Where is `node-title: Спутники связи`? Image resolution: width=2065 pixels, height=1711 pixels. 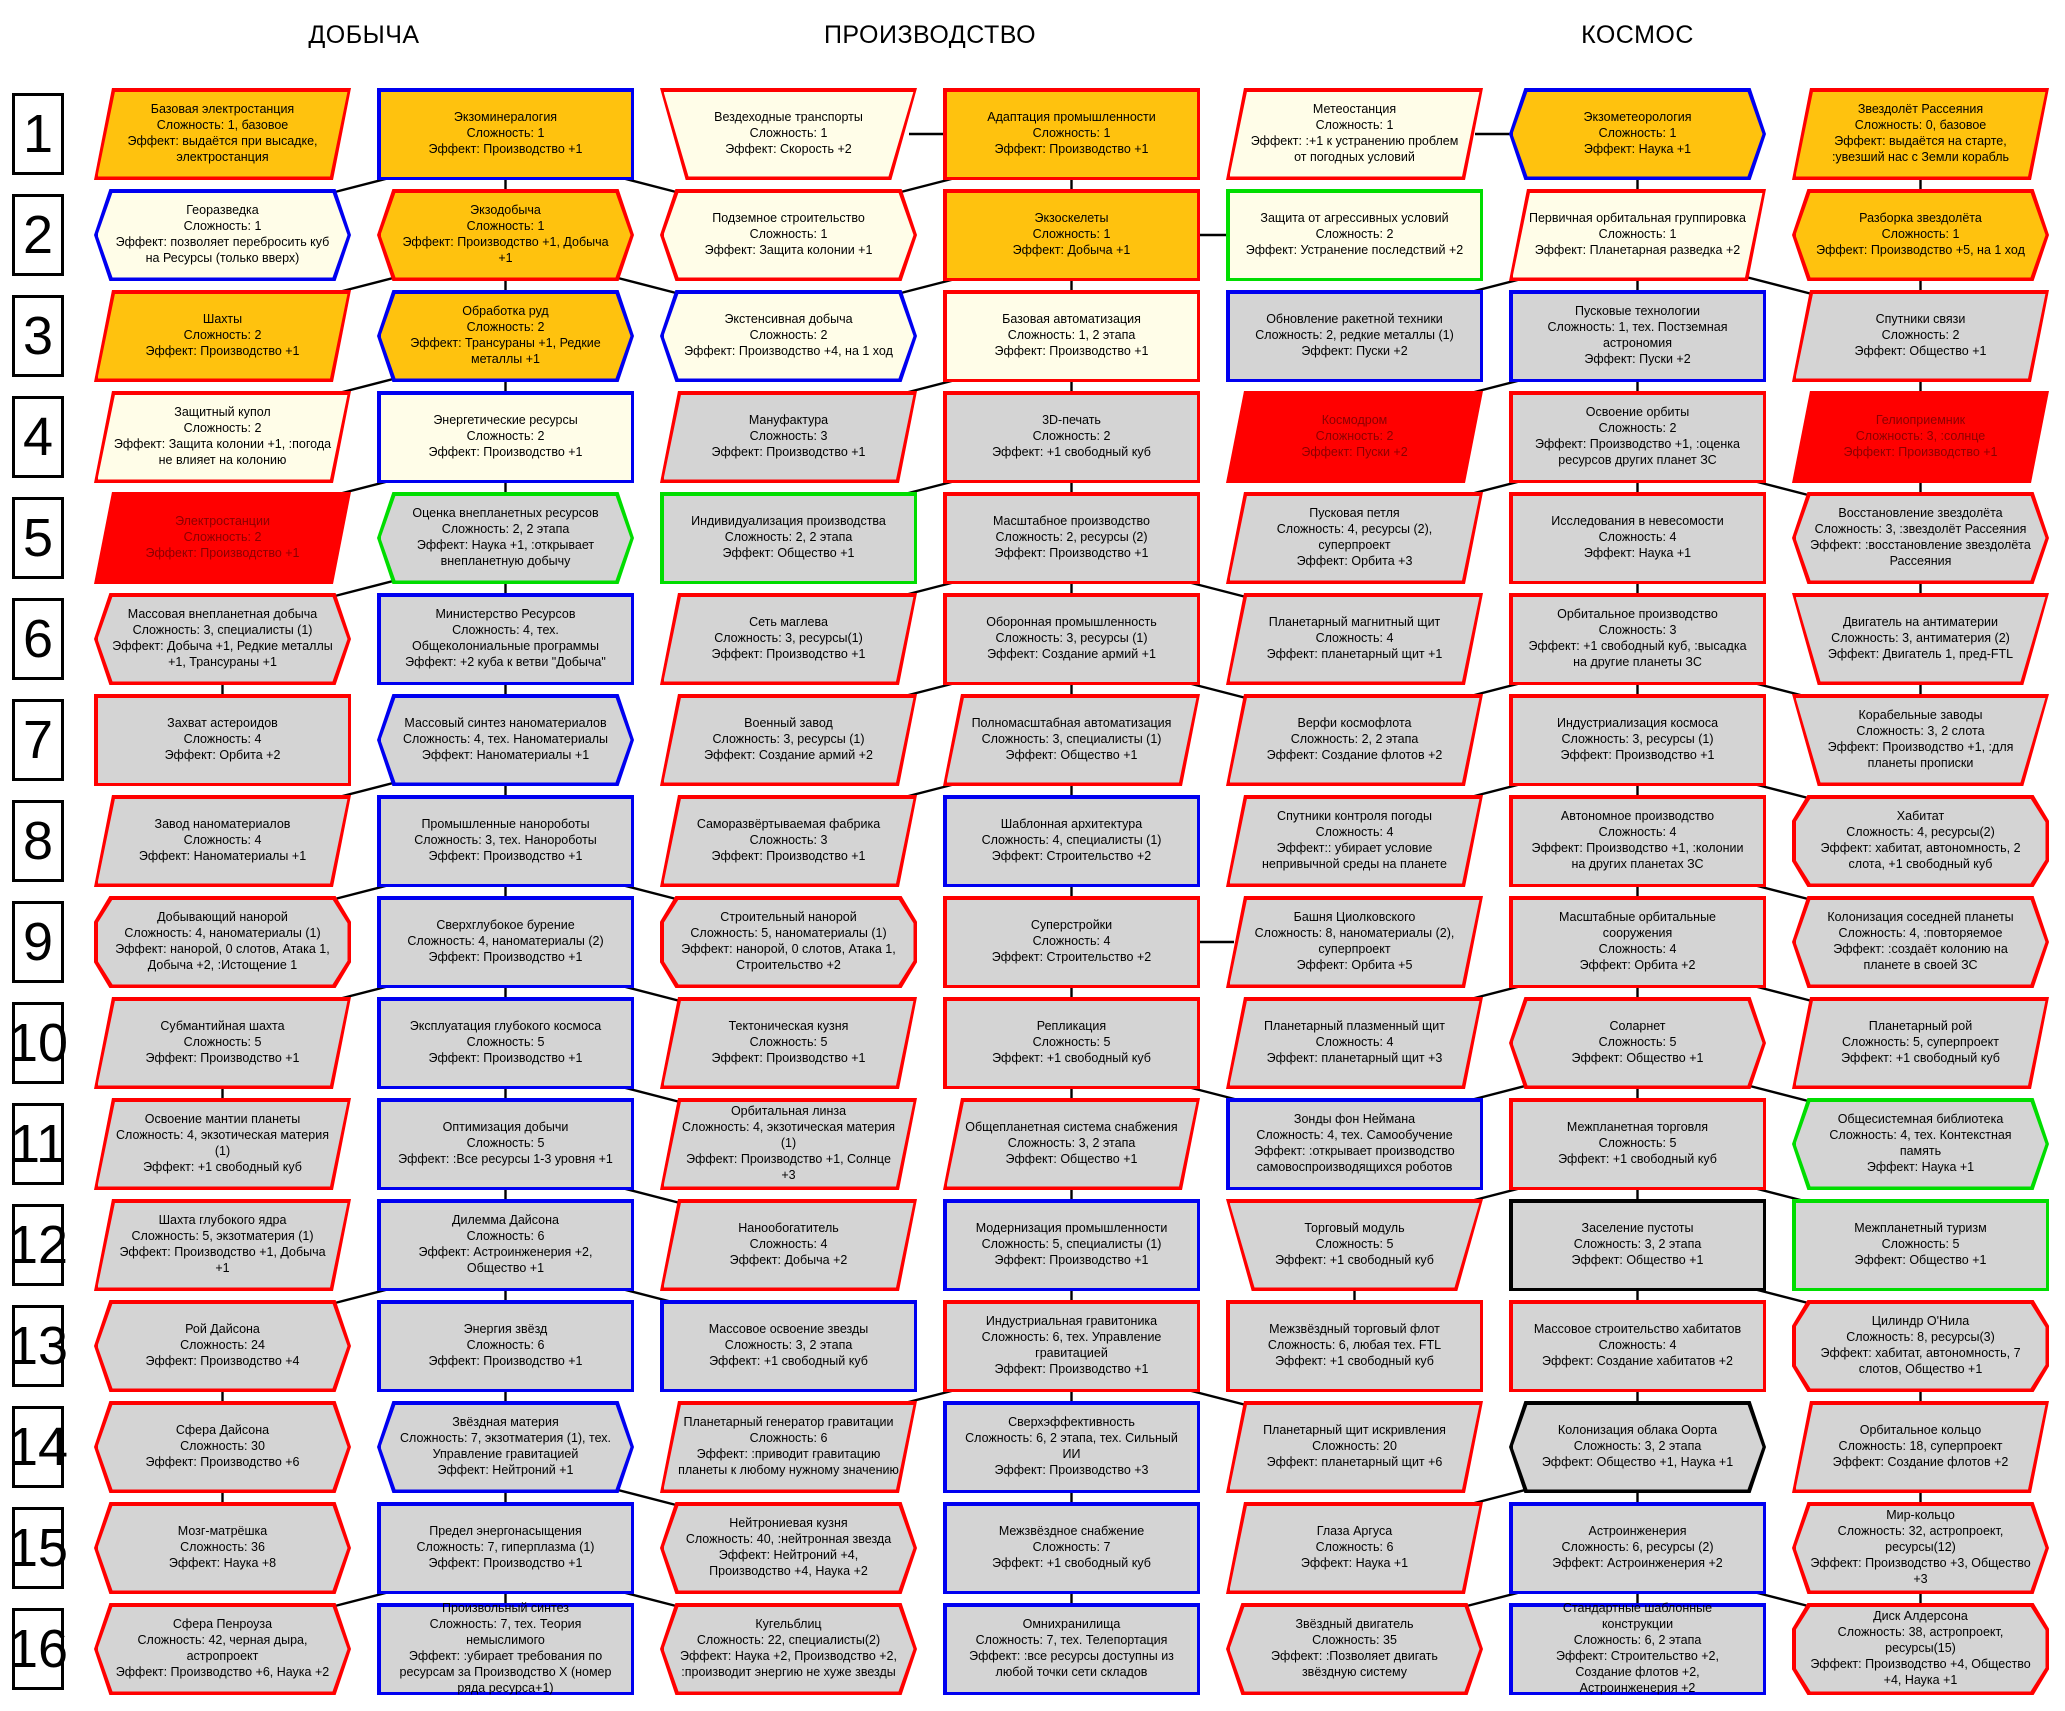 node-title: Спутники связи is located at coordinates (1920, 319).